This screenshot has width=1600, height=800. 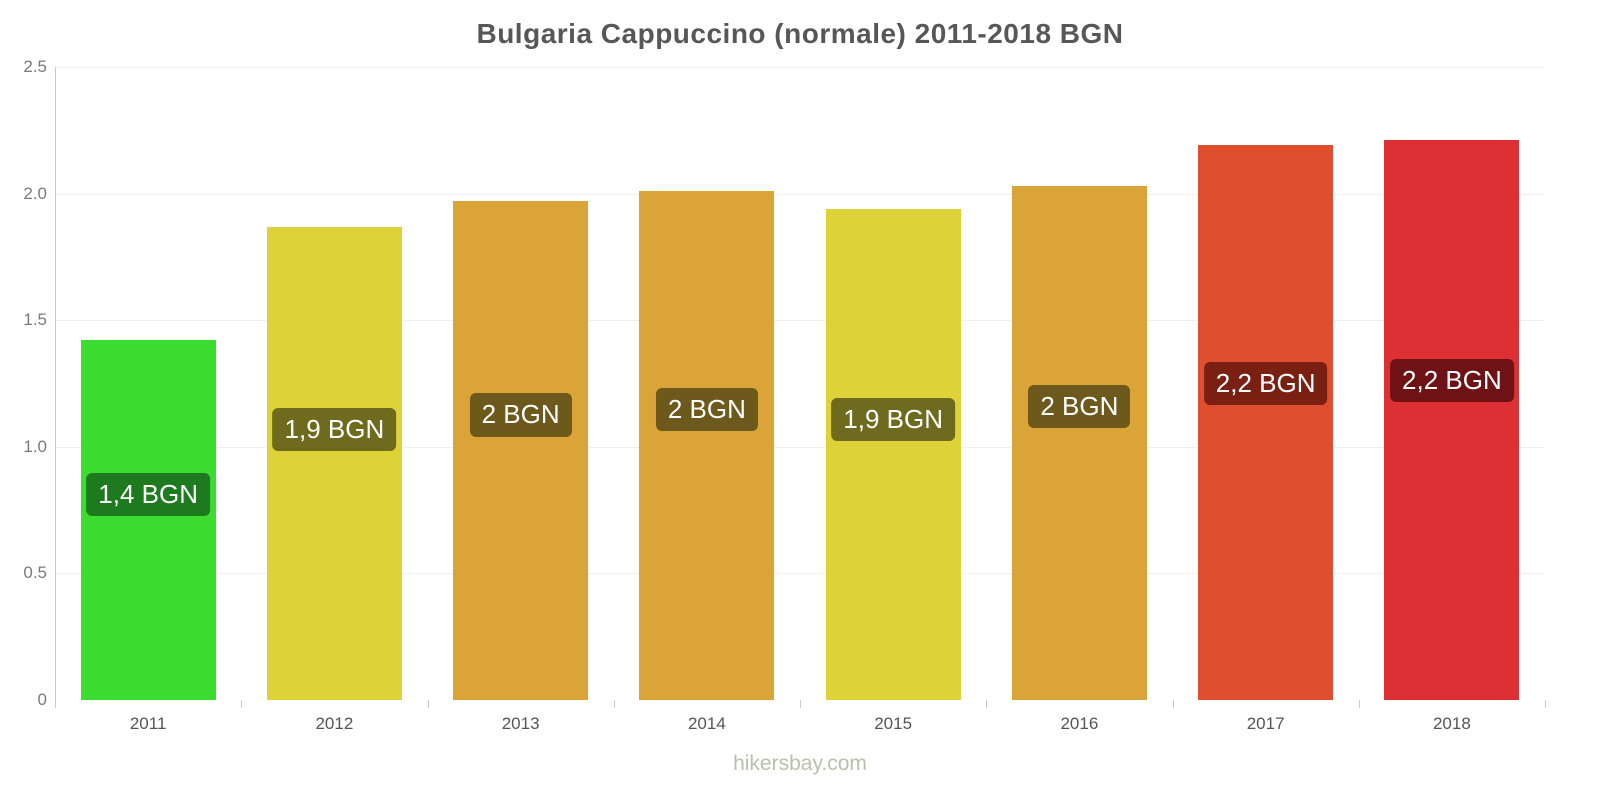 What do you see at coordinates (893, 454) in the screenshot?
I see `bar-2015: 1,9 BGN` at bounding box center [893, 454].